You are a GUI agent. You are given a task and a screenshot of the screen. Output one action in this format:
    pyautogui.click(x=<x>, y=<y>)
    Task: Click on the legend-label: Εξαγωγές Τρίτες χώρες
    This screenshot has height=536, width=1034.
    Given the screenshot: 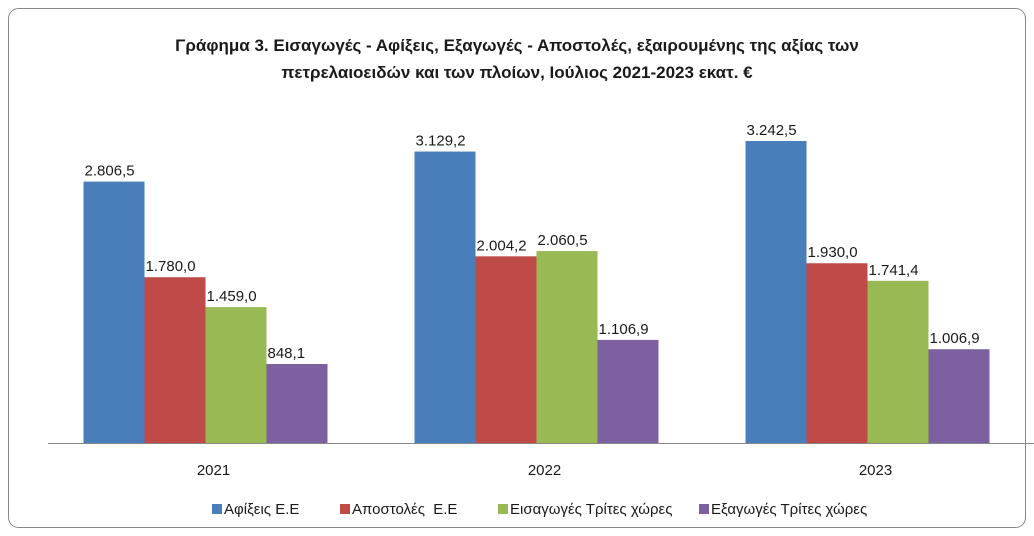 What is the action you would take?
    pyautogui.click(x=789, y=509)
    